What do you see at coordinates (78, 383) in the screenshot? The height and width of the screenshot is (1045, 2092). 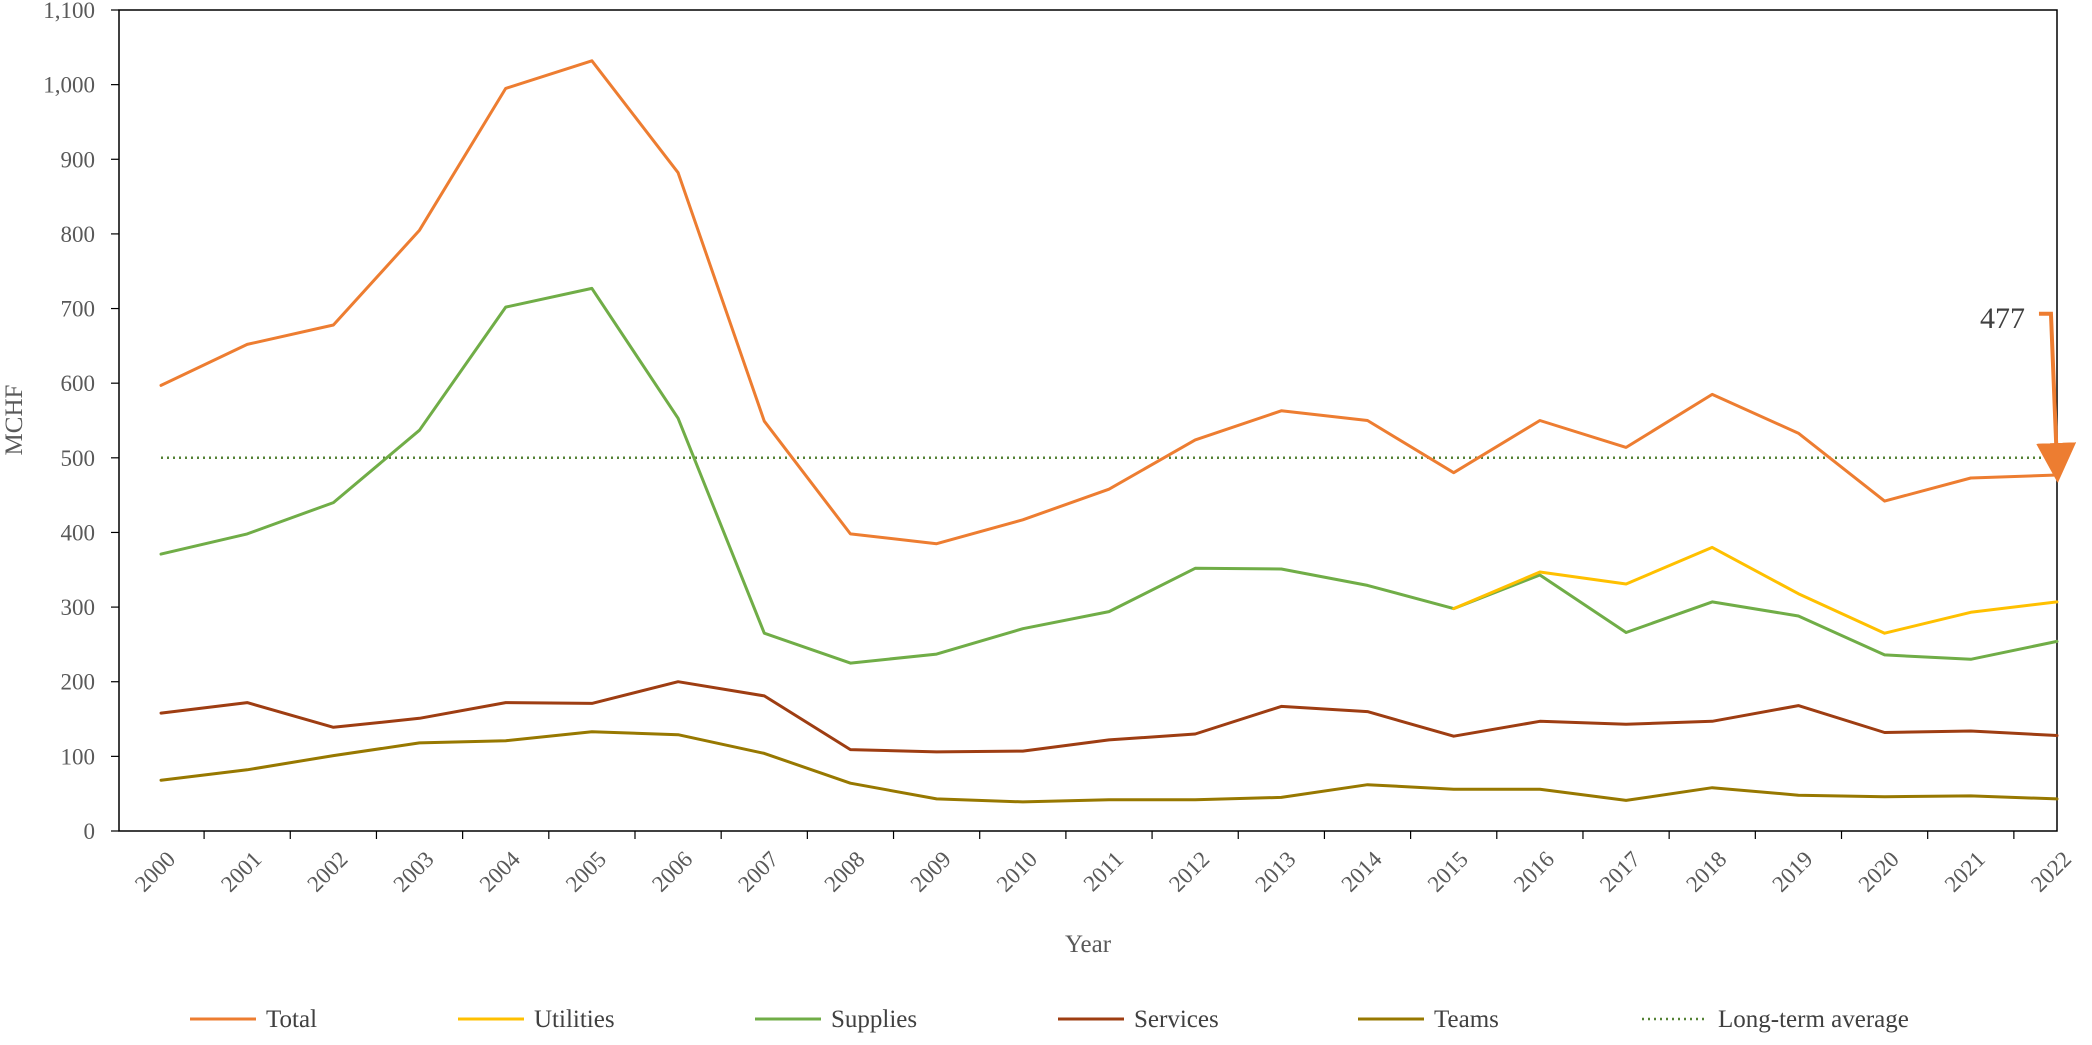 I see `y-tick-label: 600` at bounding box center [78, 383].